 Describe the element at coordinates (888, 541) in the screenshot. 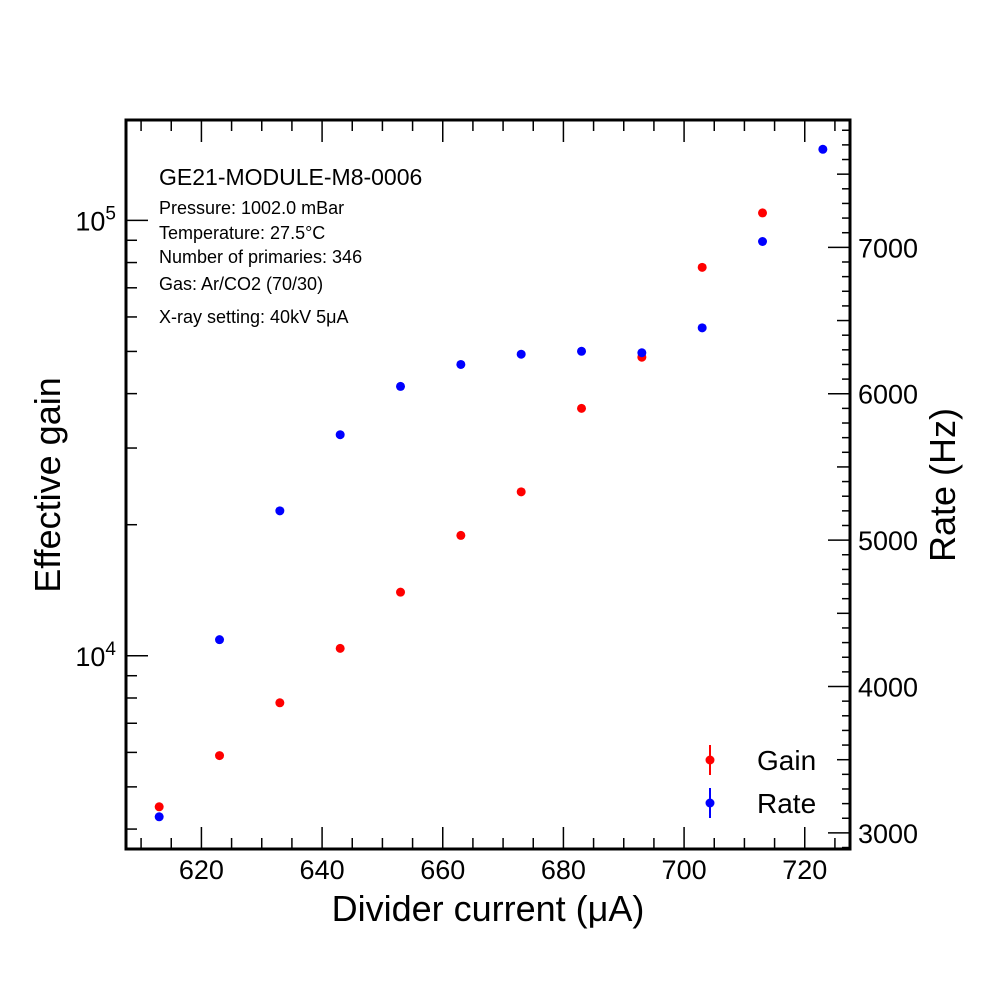

I see `y-right-tick-label: 5000` at that location.